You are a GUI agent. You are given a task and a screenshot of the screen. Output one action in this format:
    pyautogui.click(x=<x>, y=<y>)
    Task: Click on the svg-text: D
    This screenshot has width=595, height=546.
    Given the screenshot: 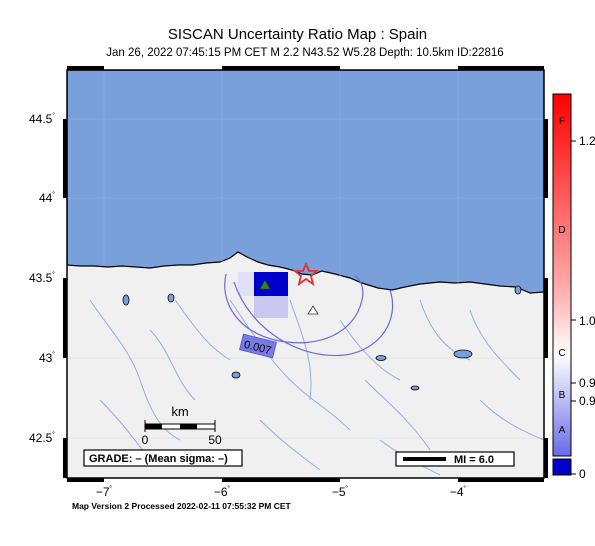 What is the action you would take?
    pyautogui.click(x=561, y=230)
    